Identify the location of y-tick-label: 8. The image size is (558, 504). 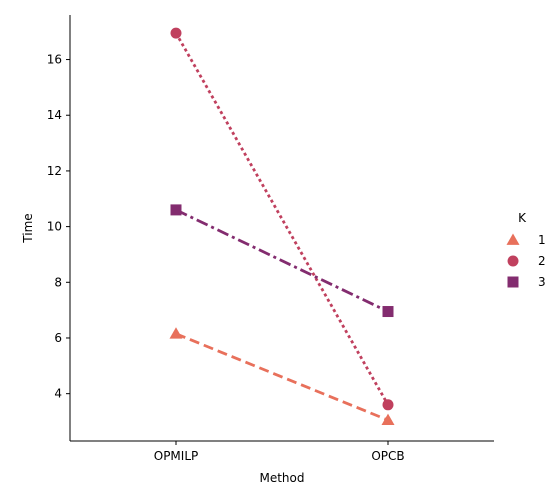
(58, 282).